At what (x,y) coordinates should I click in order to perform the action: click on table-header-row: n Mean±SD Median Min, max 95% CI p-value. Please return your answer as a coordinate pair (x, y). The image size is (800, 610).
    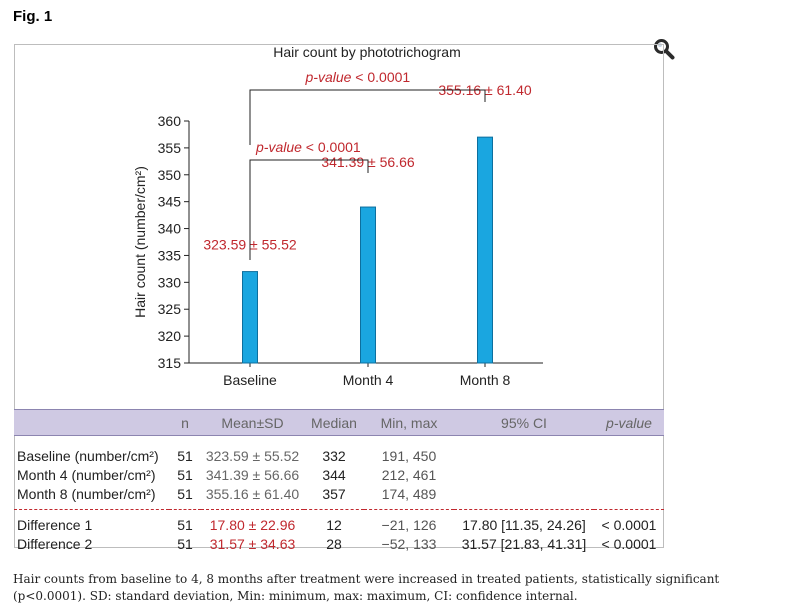
    Looking at the image, I should click on (339, 422).